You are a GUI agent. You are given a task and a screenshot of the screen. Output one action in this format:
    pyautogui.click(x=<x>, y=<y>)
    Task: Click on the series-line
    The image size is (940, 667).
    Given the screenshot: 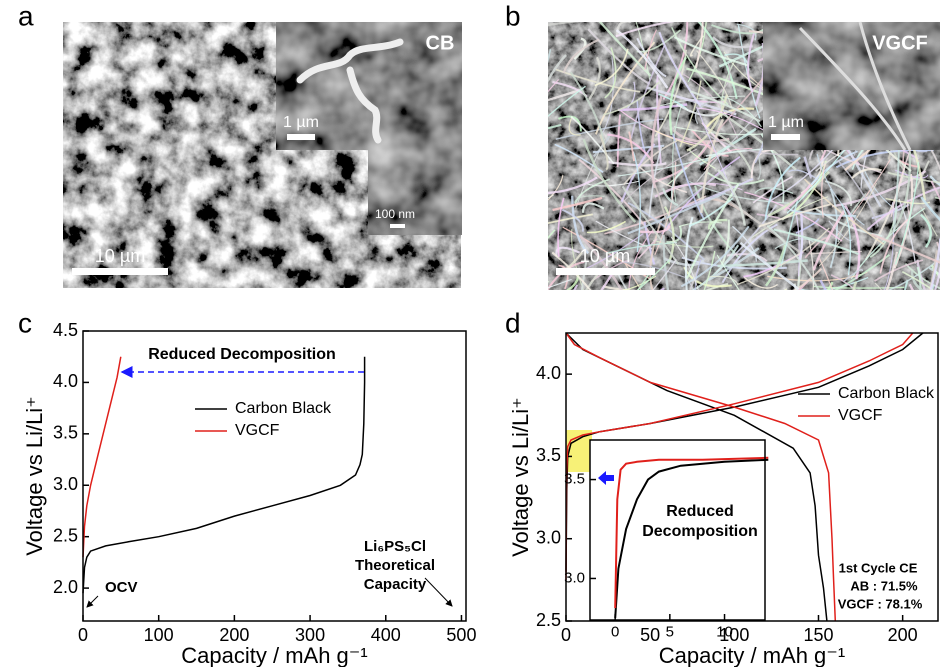 What is the action you would take?
    pyautogui.click(x=691, y=532)
    